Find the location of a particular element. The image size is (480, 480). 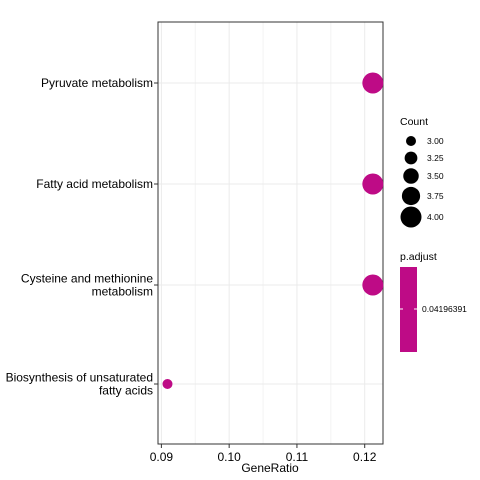

y-tick-label: fatty acids is located at coordinates (126, 391).